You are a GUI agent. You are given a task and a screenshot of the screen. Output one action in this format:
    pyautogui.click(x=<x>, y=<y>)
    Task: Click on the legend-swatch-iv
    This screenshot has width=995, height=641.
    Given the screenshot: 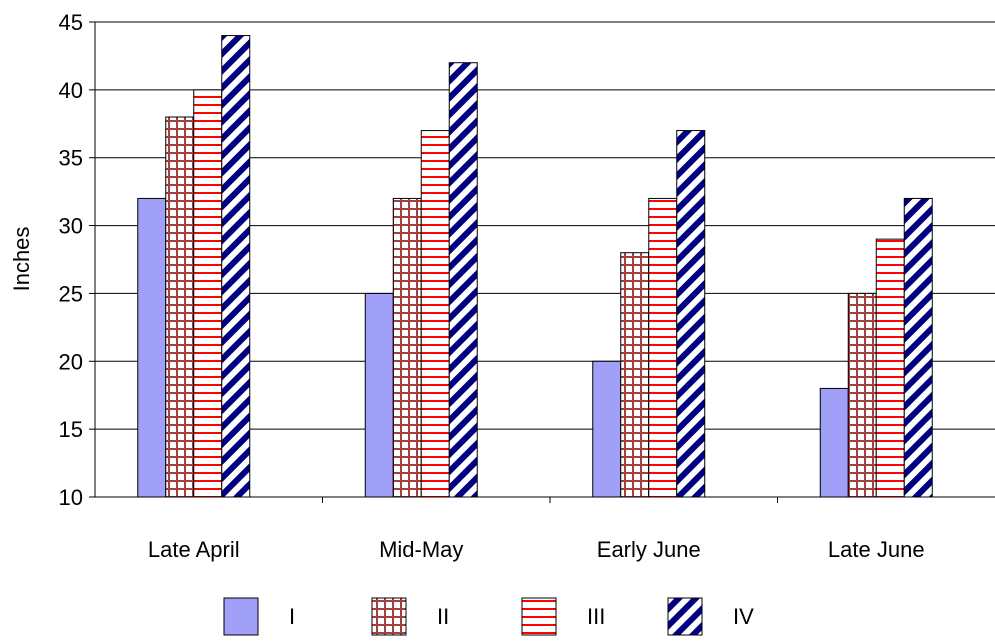 What is the action you would take?
    pyautogui.click(x=685, y=616)
    